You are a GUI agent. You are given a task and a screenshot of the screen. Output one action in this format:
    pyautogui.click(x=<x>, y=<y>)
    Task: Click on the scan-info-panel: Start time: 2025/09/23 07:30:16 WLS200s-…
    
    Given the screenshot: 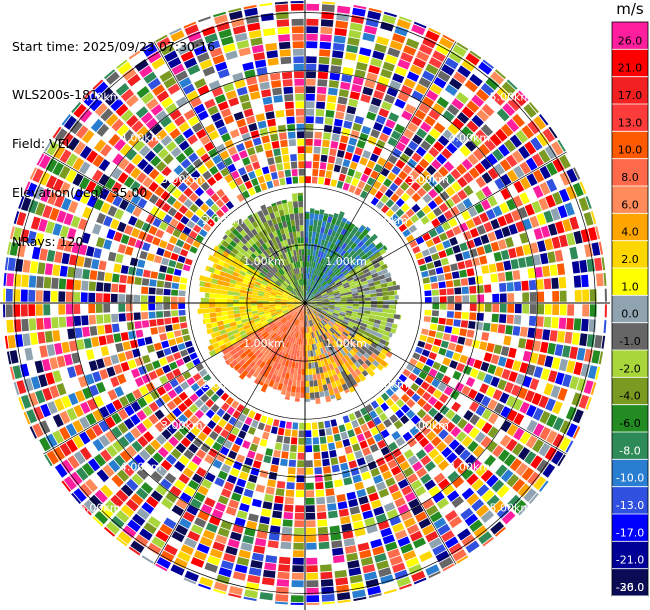 What is the action you would take?
    pyautogui.click(x=113, y=136)
    